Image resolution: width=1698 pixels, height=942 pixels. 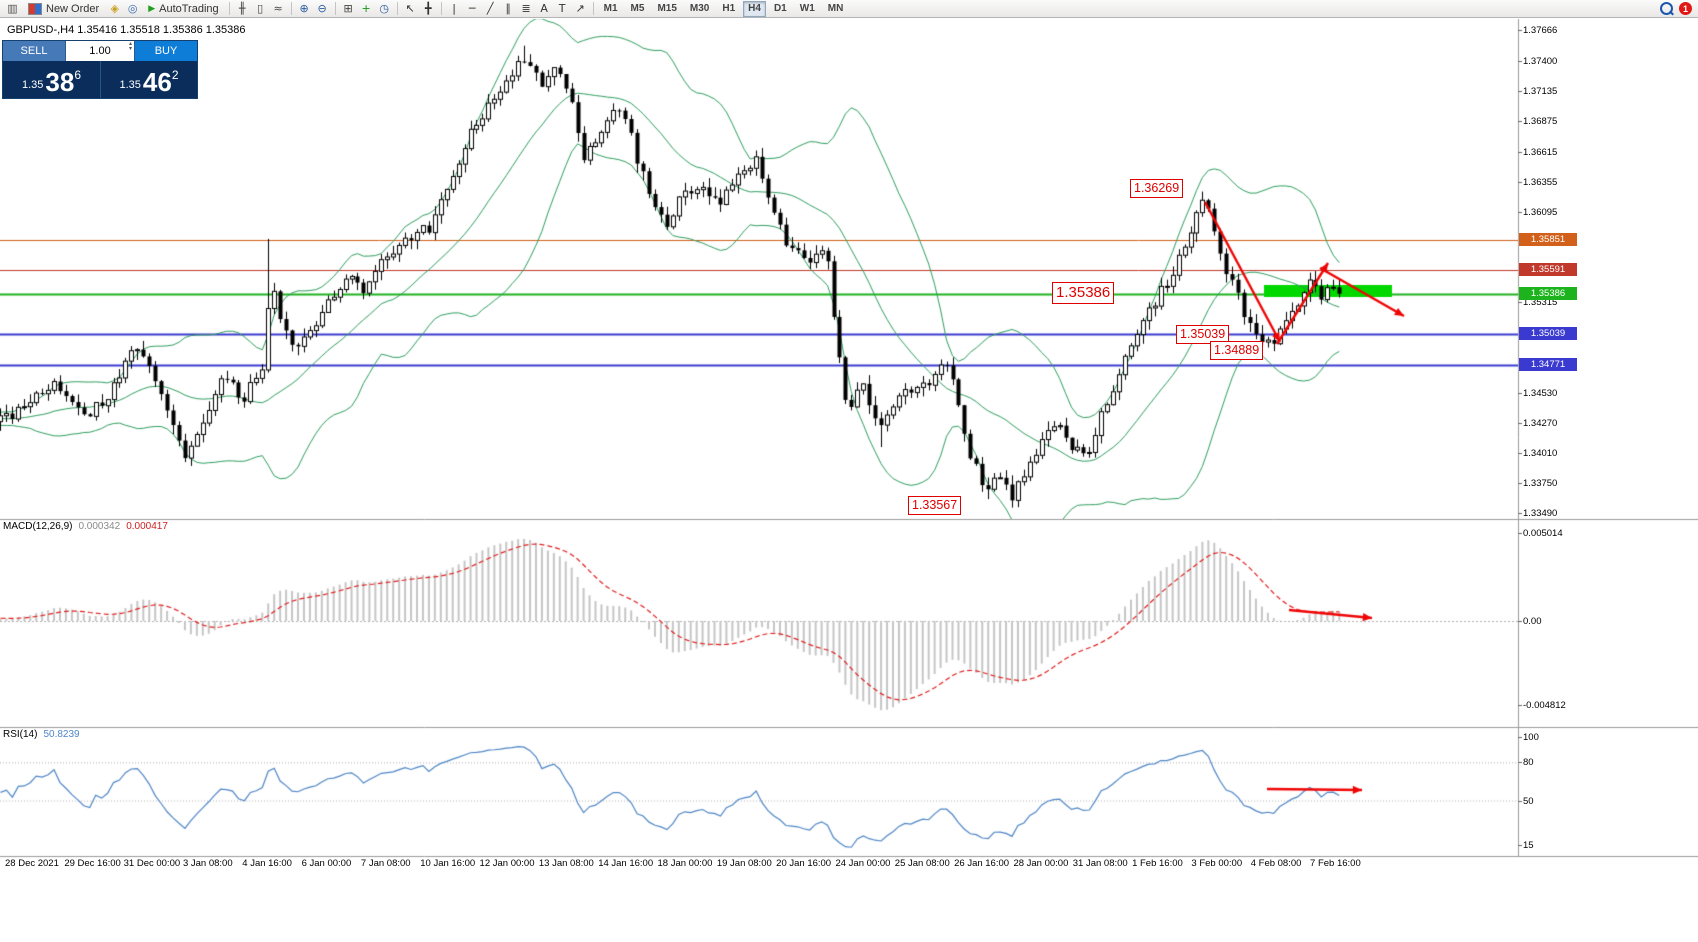 What do you see at coordinates (1540, 30) in the screenshot?
I see `price-axis-tick: 1.37666` at bounding box center [1540, 30].